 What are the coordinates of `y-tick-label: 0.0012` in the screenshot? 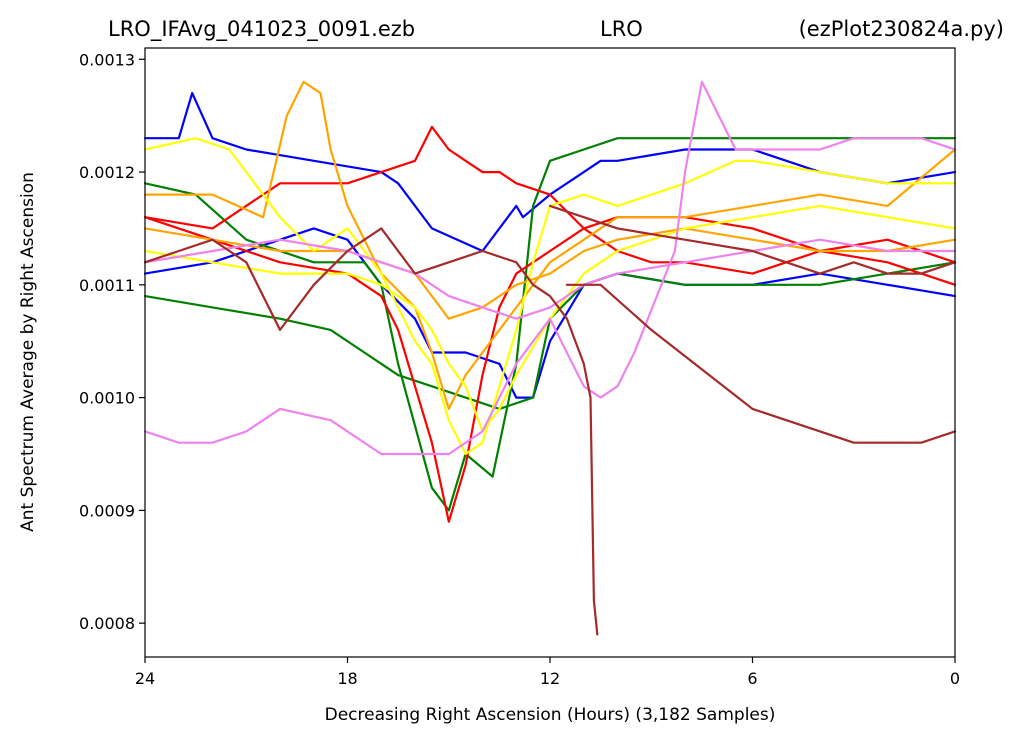 It's located at (107, 172).